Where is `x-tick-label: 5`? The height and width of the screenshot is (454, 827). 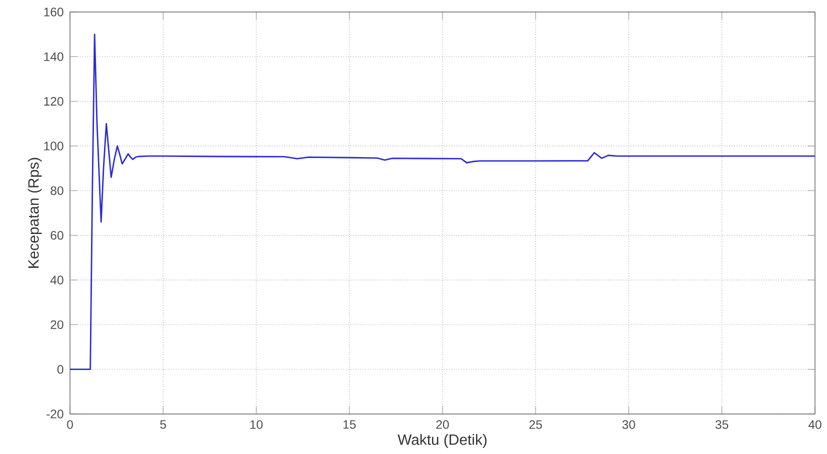 x-tick-label: 5 is located at coordinates (163, 424).